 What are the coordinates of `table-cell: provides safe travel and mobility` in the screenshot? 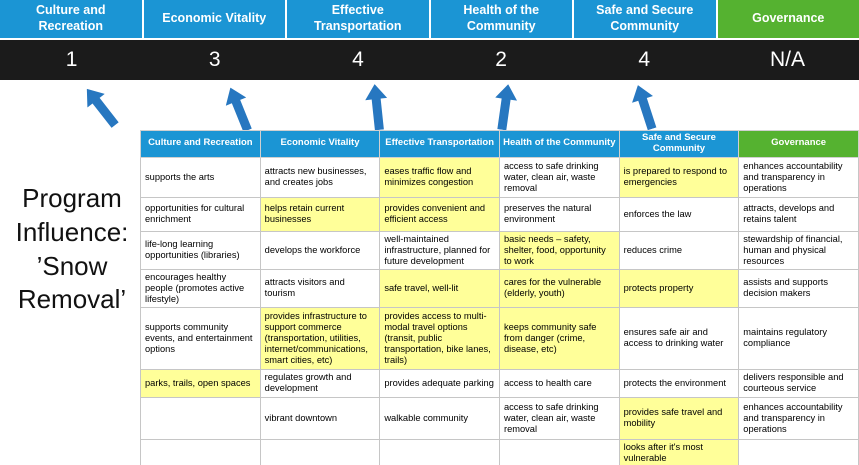 It's located at (679, 418).